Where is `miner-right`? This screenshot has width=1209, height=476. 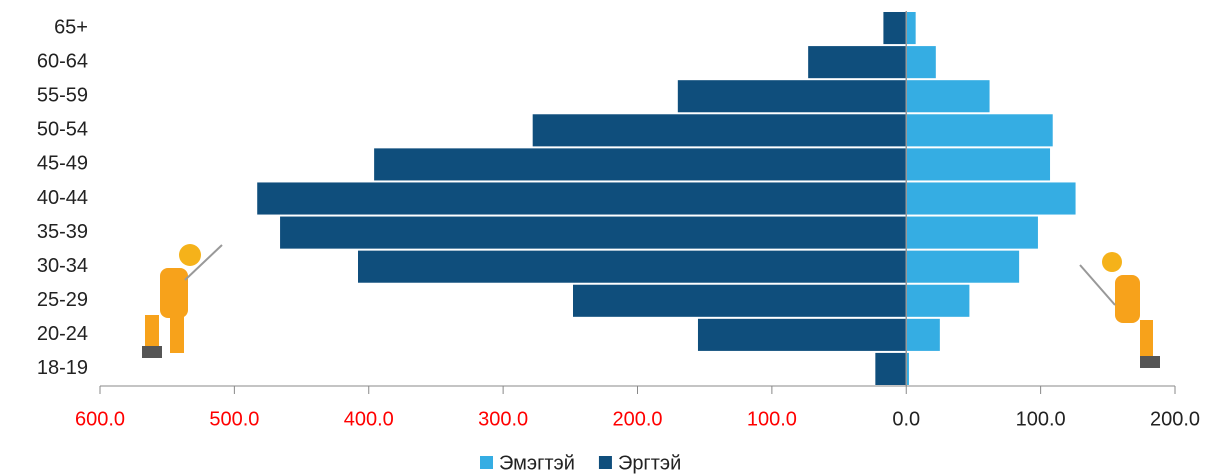
miner-right is located at coordinates (1119, 310).